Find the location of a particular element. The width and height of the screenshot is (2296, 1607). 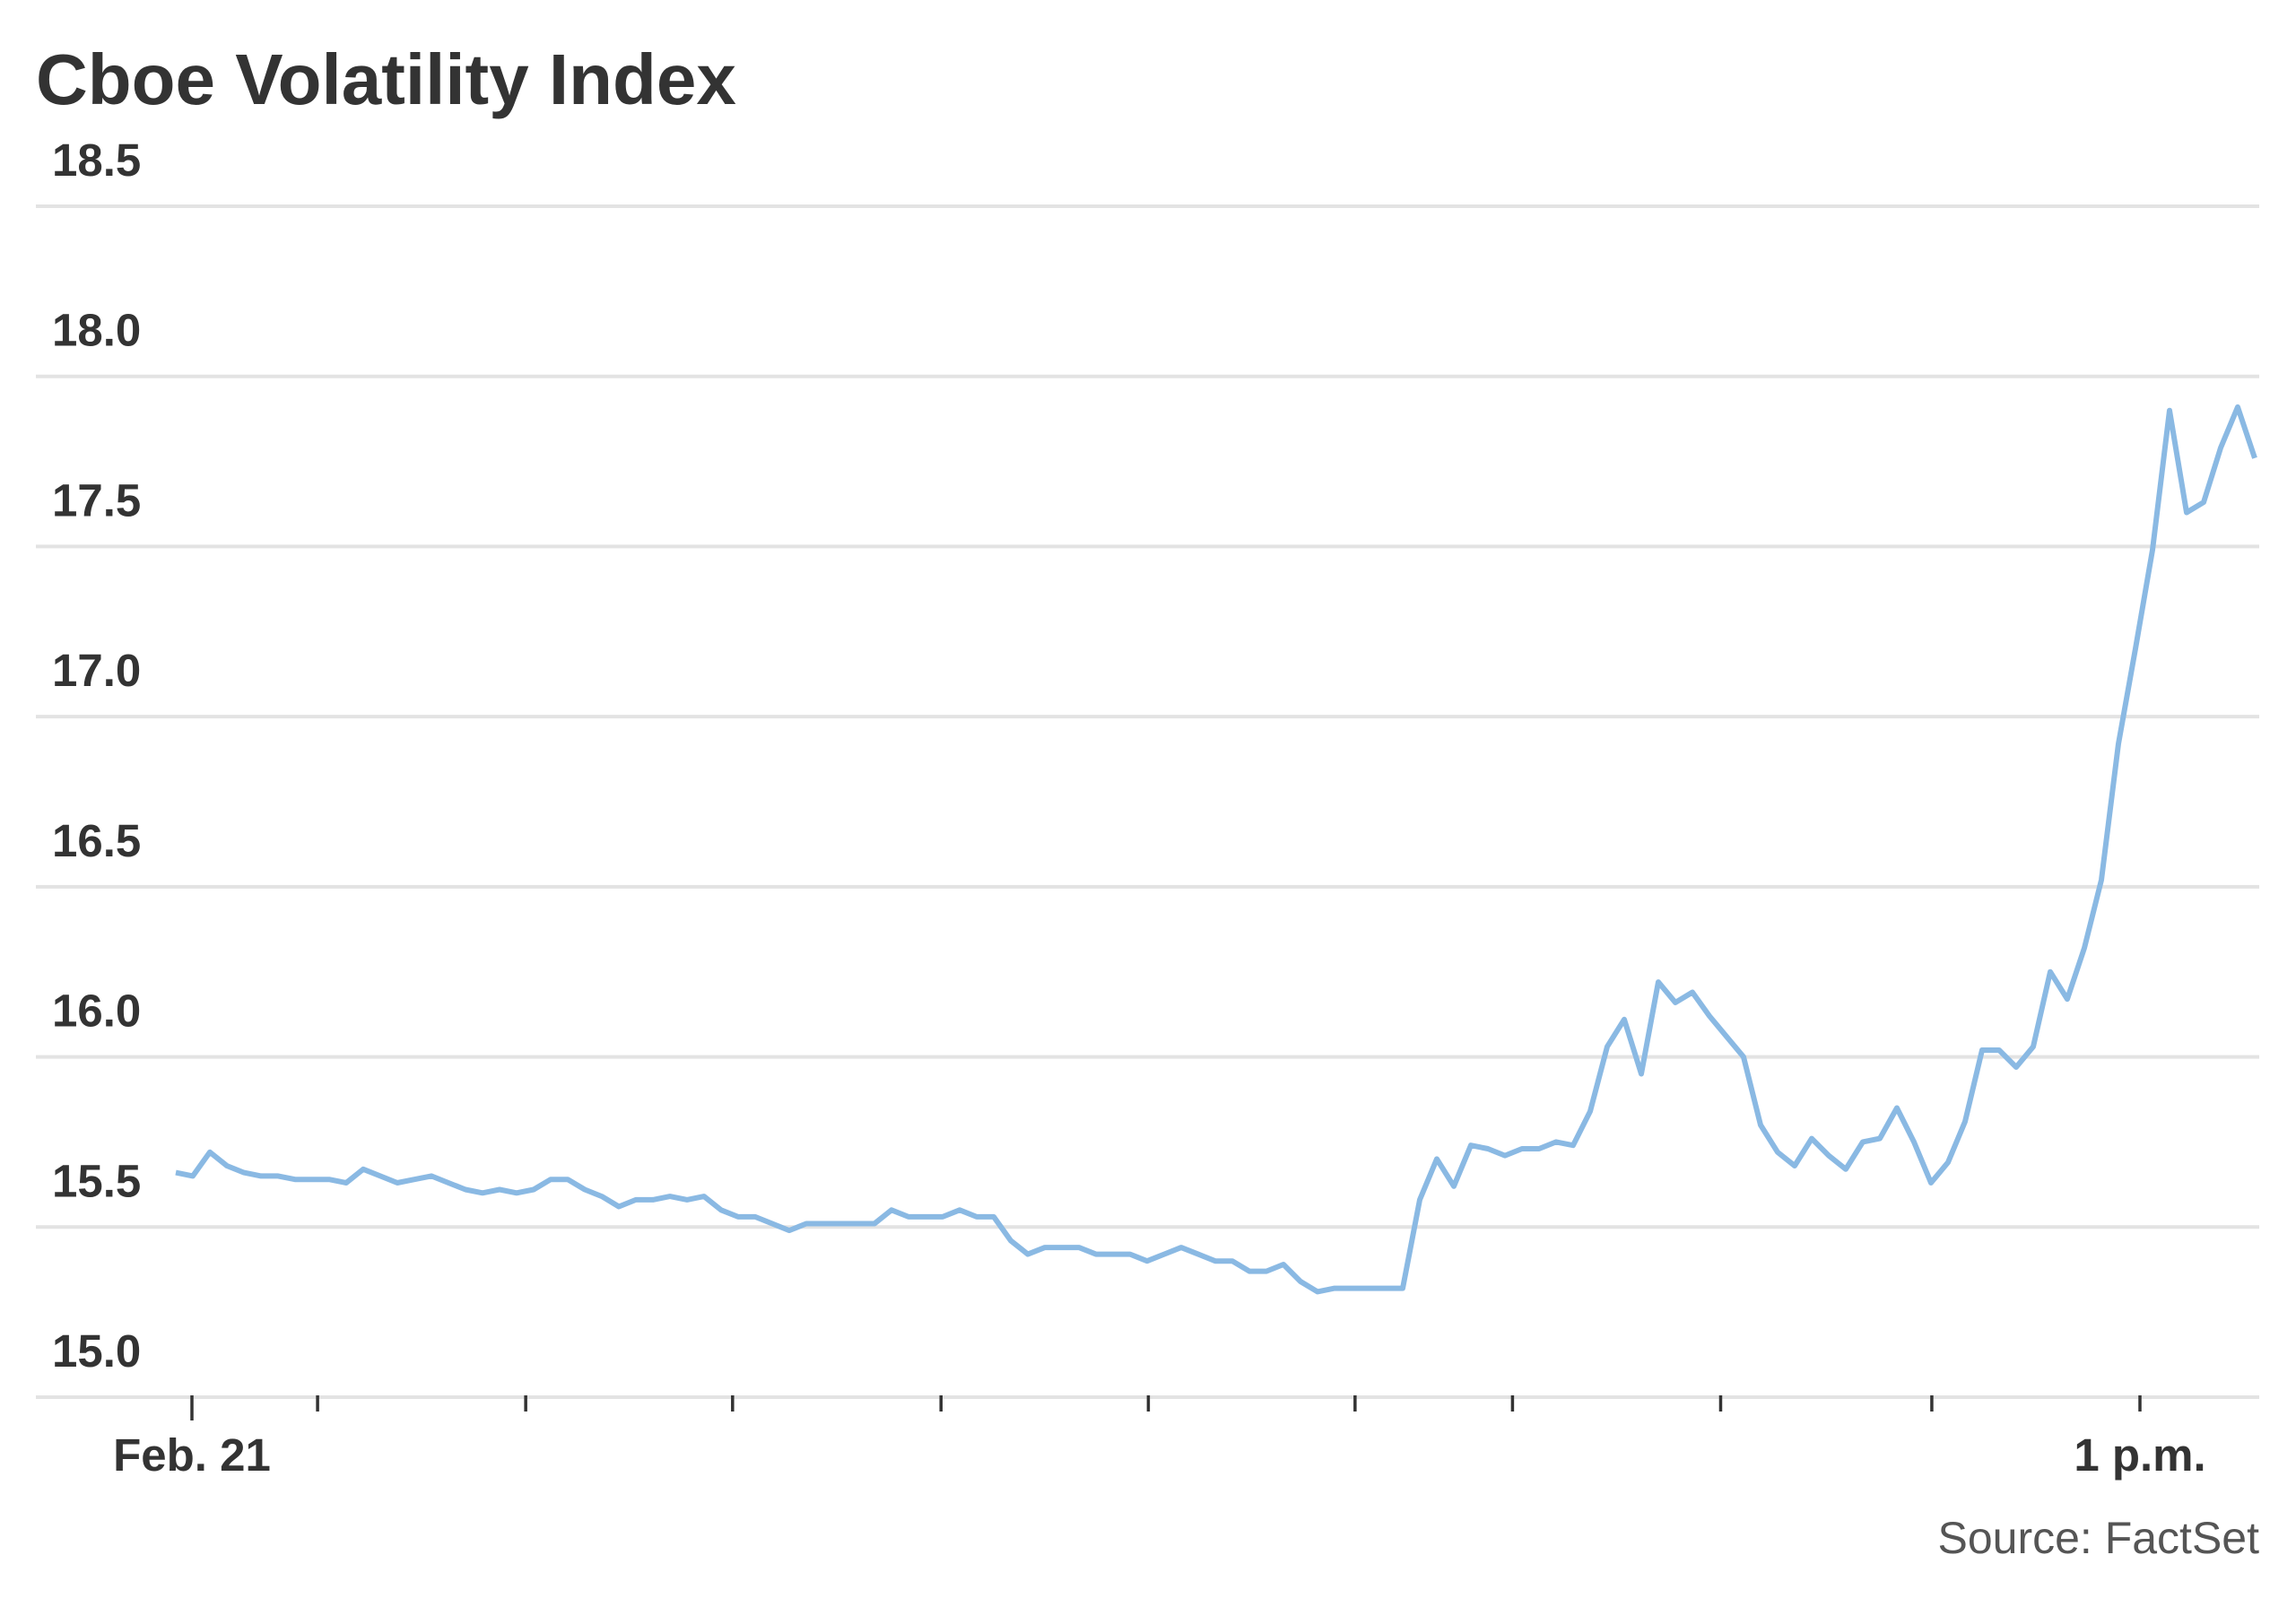

y-tick-label: 17.5 is located at coordinates (96, 500).